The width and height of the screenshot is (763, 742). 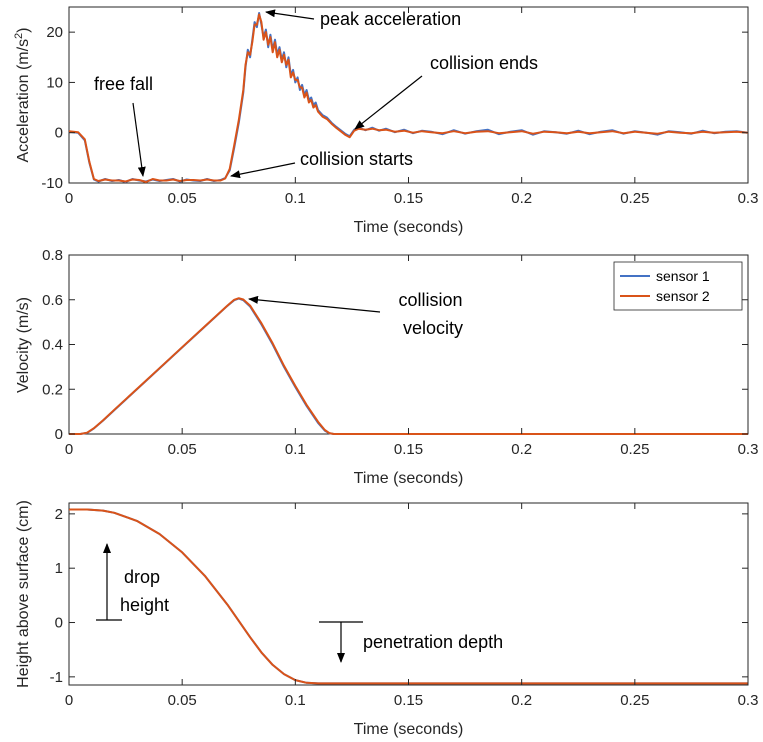 I want to click on height-ytick-label: 2, so click(x=59, y=514).